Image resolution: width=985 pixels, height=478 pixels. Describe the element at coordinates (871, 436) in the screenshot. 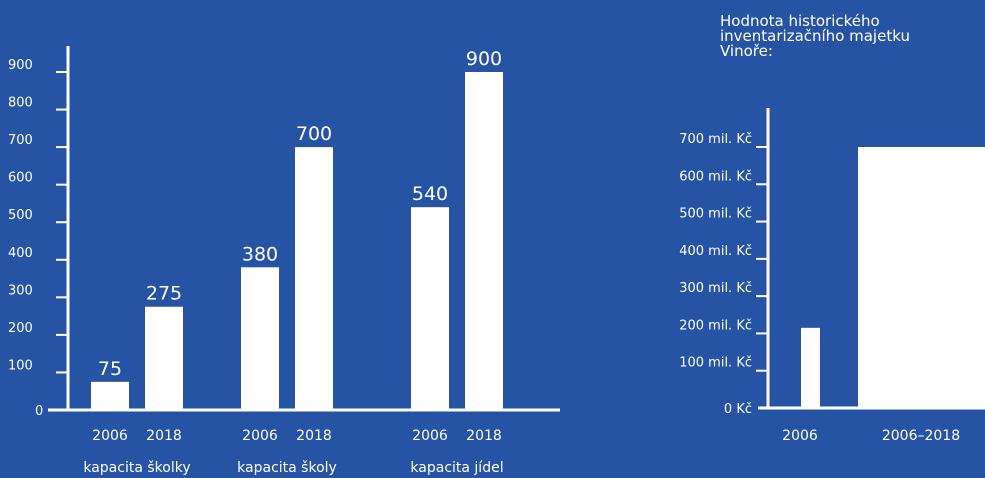

I see `right-labels: 2006 2006–2018` at that location.